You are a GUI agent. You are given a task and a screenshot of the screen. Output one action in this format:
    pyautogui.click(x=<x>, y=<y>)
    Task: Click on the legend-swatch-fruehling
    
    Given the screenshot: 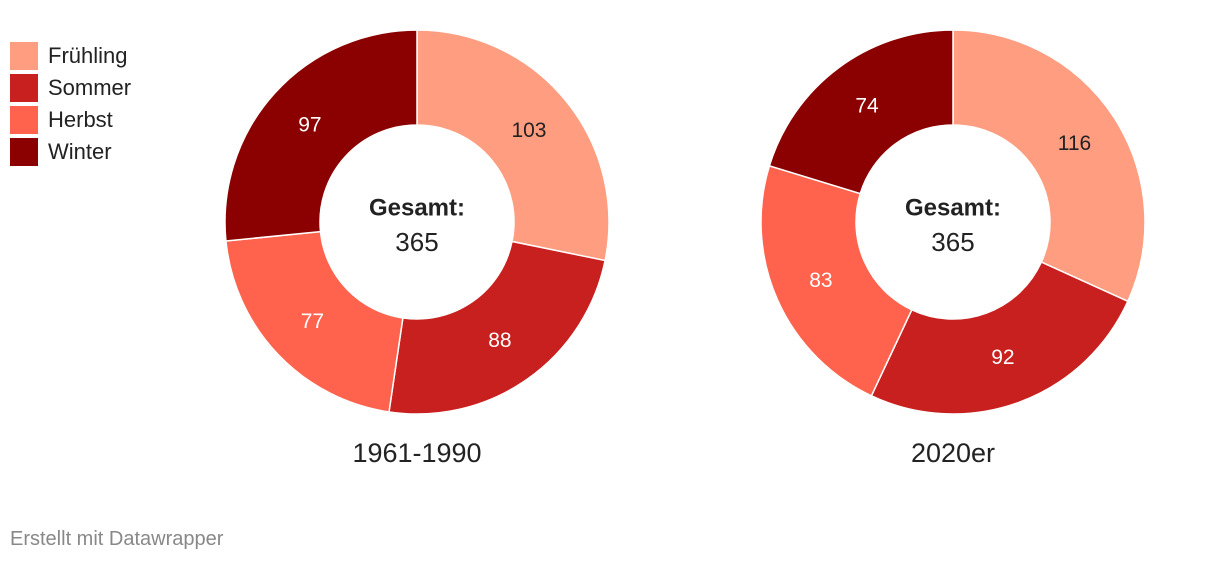 What is the action you would take?
    pyautogui.click(x=24, y=56)
    